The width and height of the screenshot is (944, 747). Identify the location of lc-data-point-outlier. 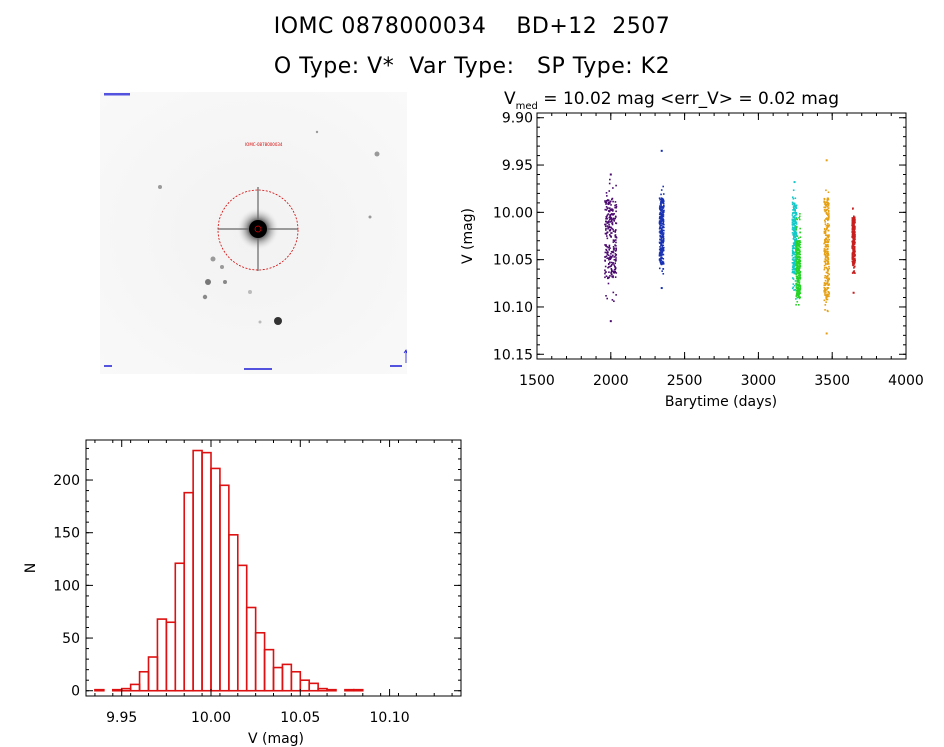
(853, 292).